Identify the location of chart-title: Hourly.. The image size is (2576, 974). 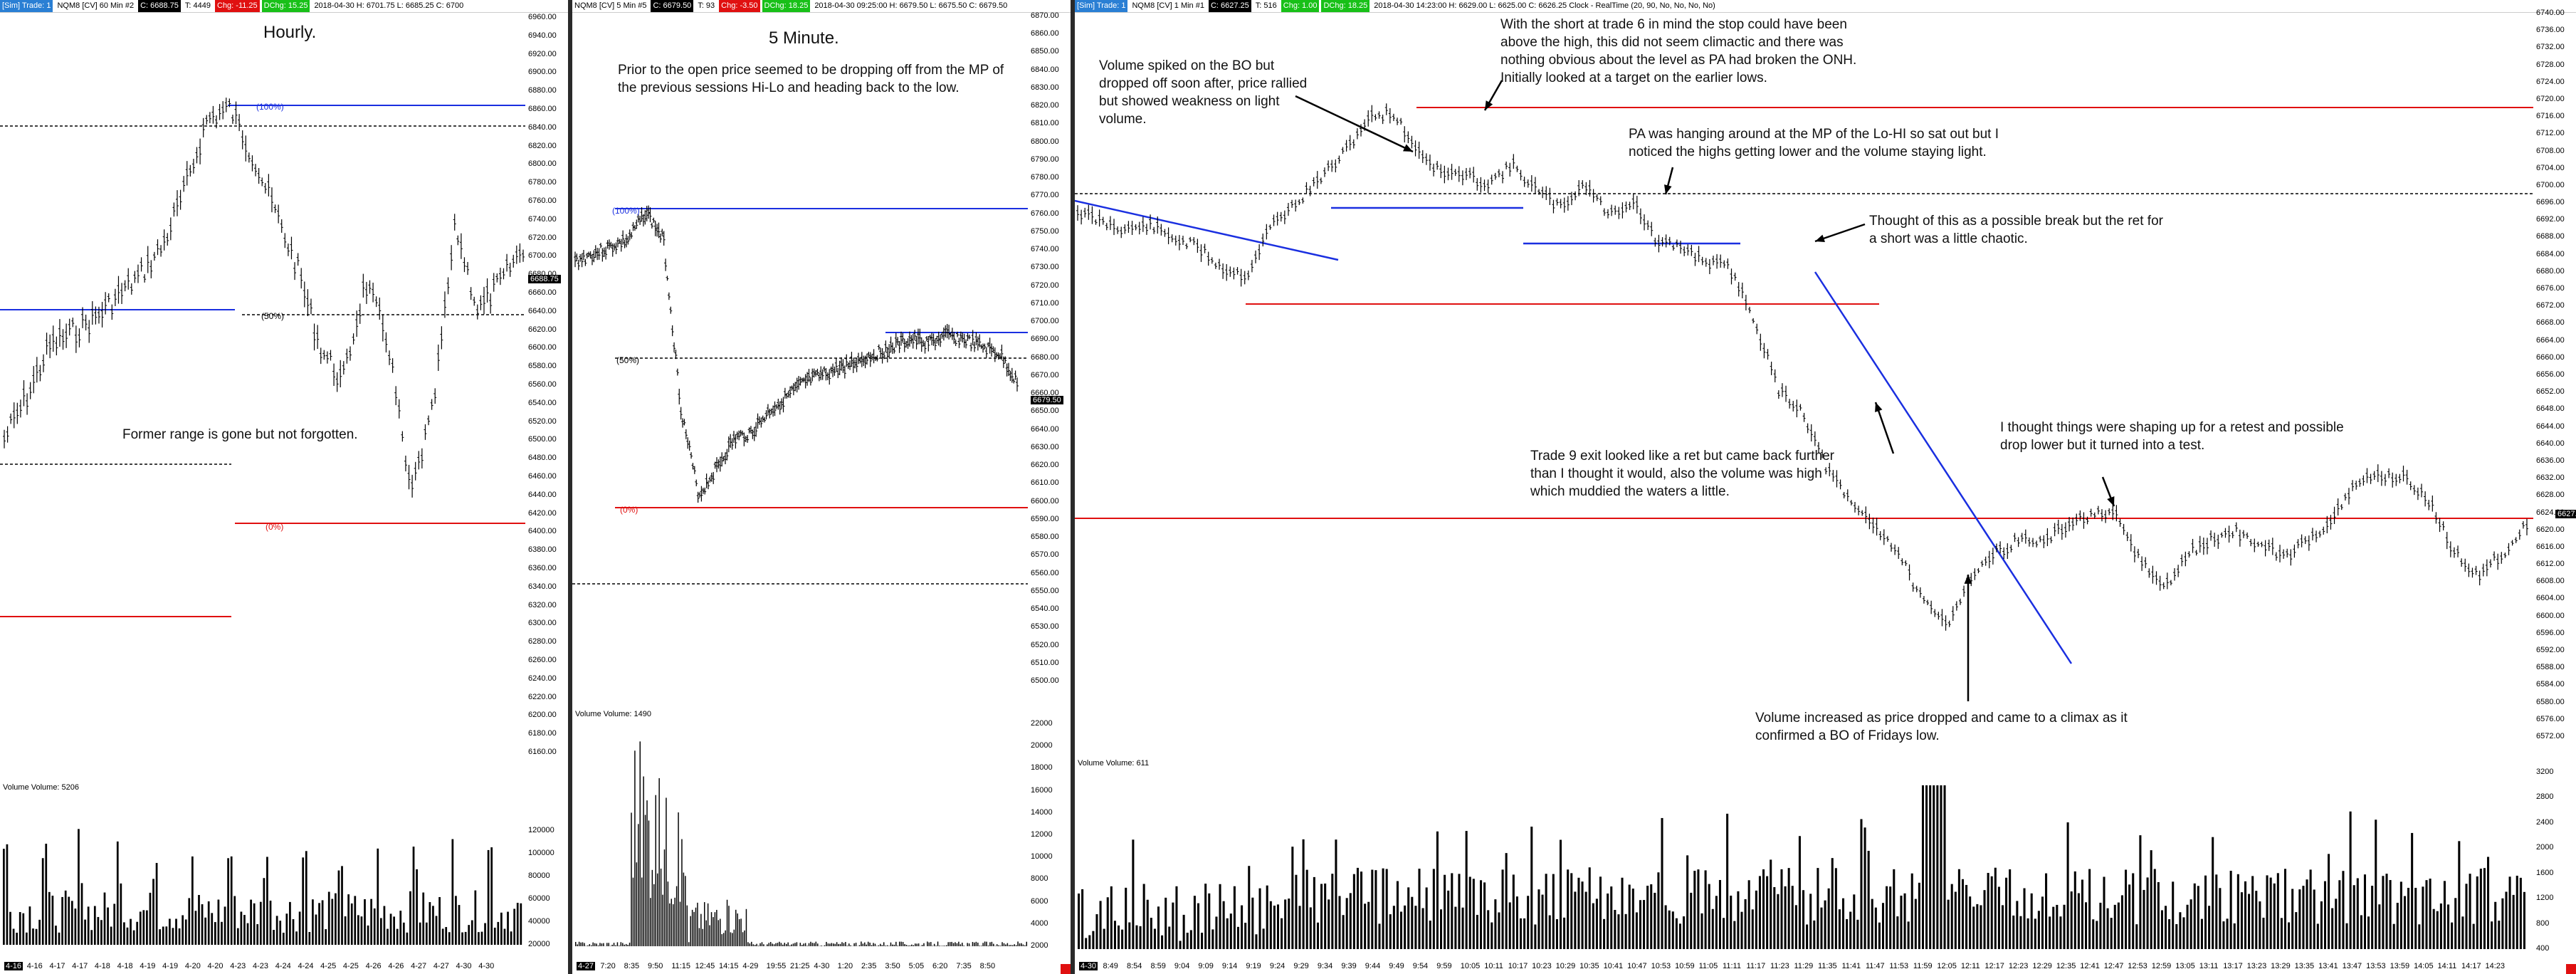
(290, 32).